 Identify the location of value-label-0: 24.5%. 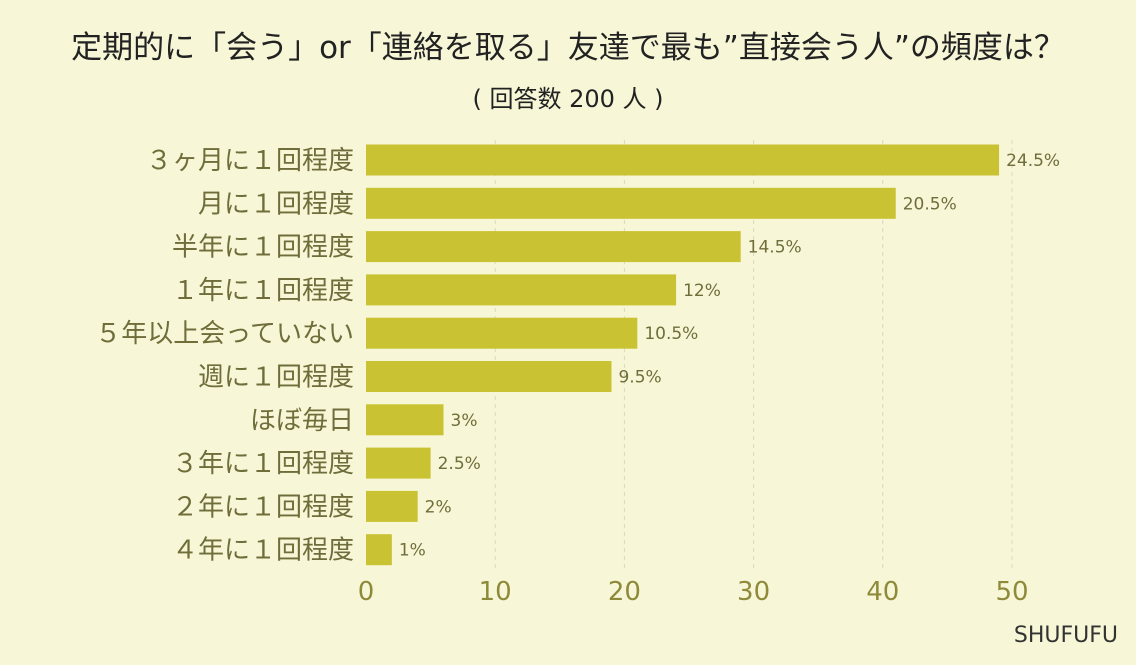
(1033, 161).